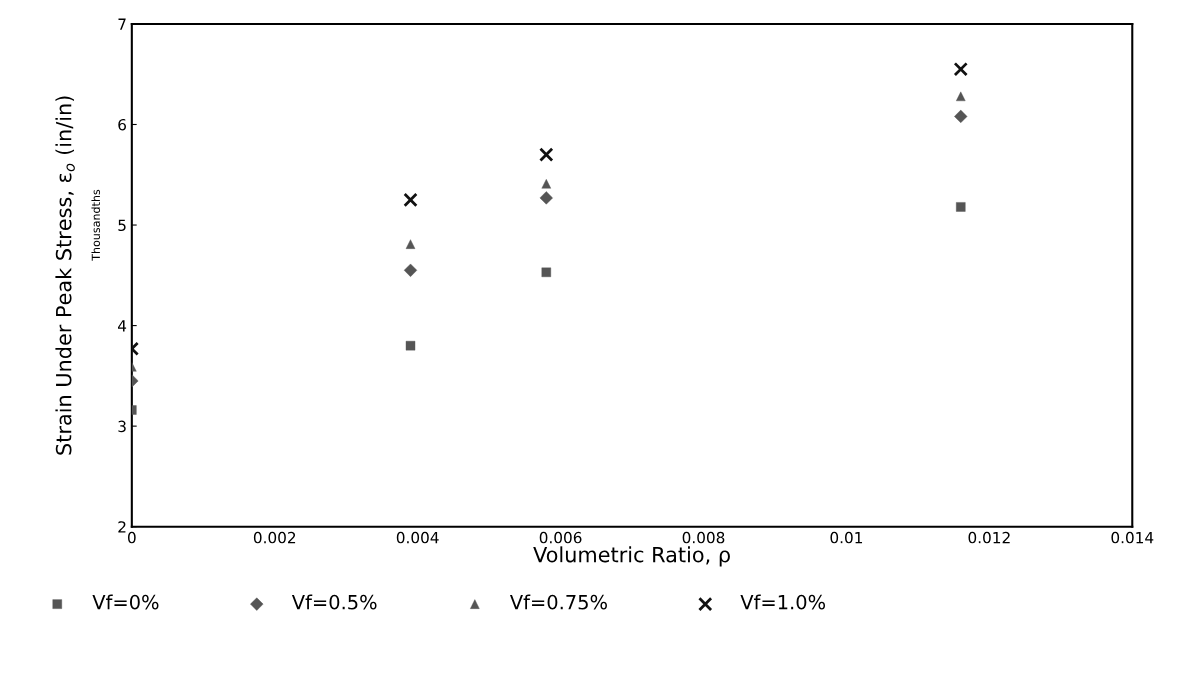 Image resolution: width=1177 pixels, height=684 pixels. Describe the element at coordinates (846, 537) in the screenshot. I see `x-tick-label: 0.01` at that location.